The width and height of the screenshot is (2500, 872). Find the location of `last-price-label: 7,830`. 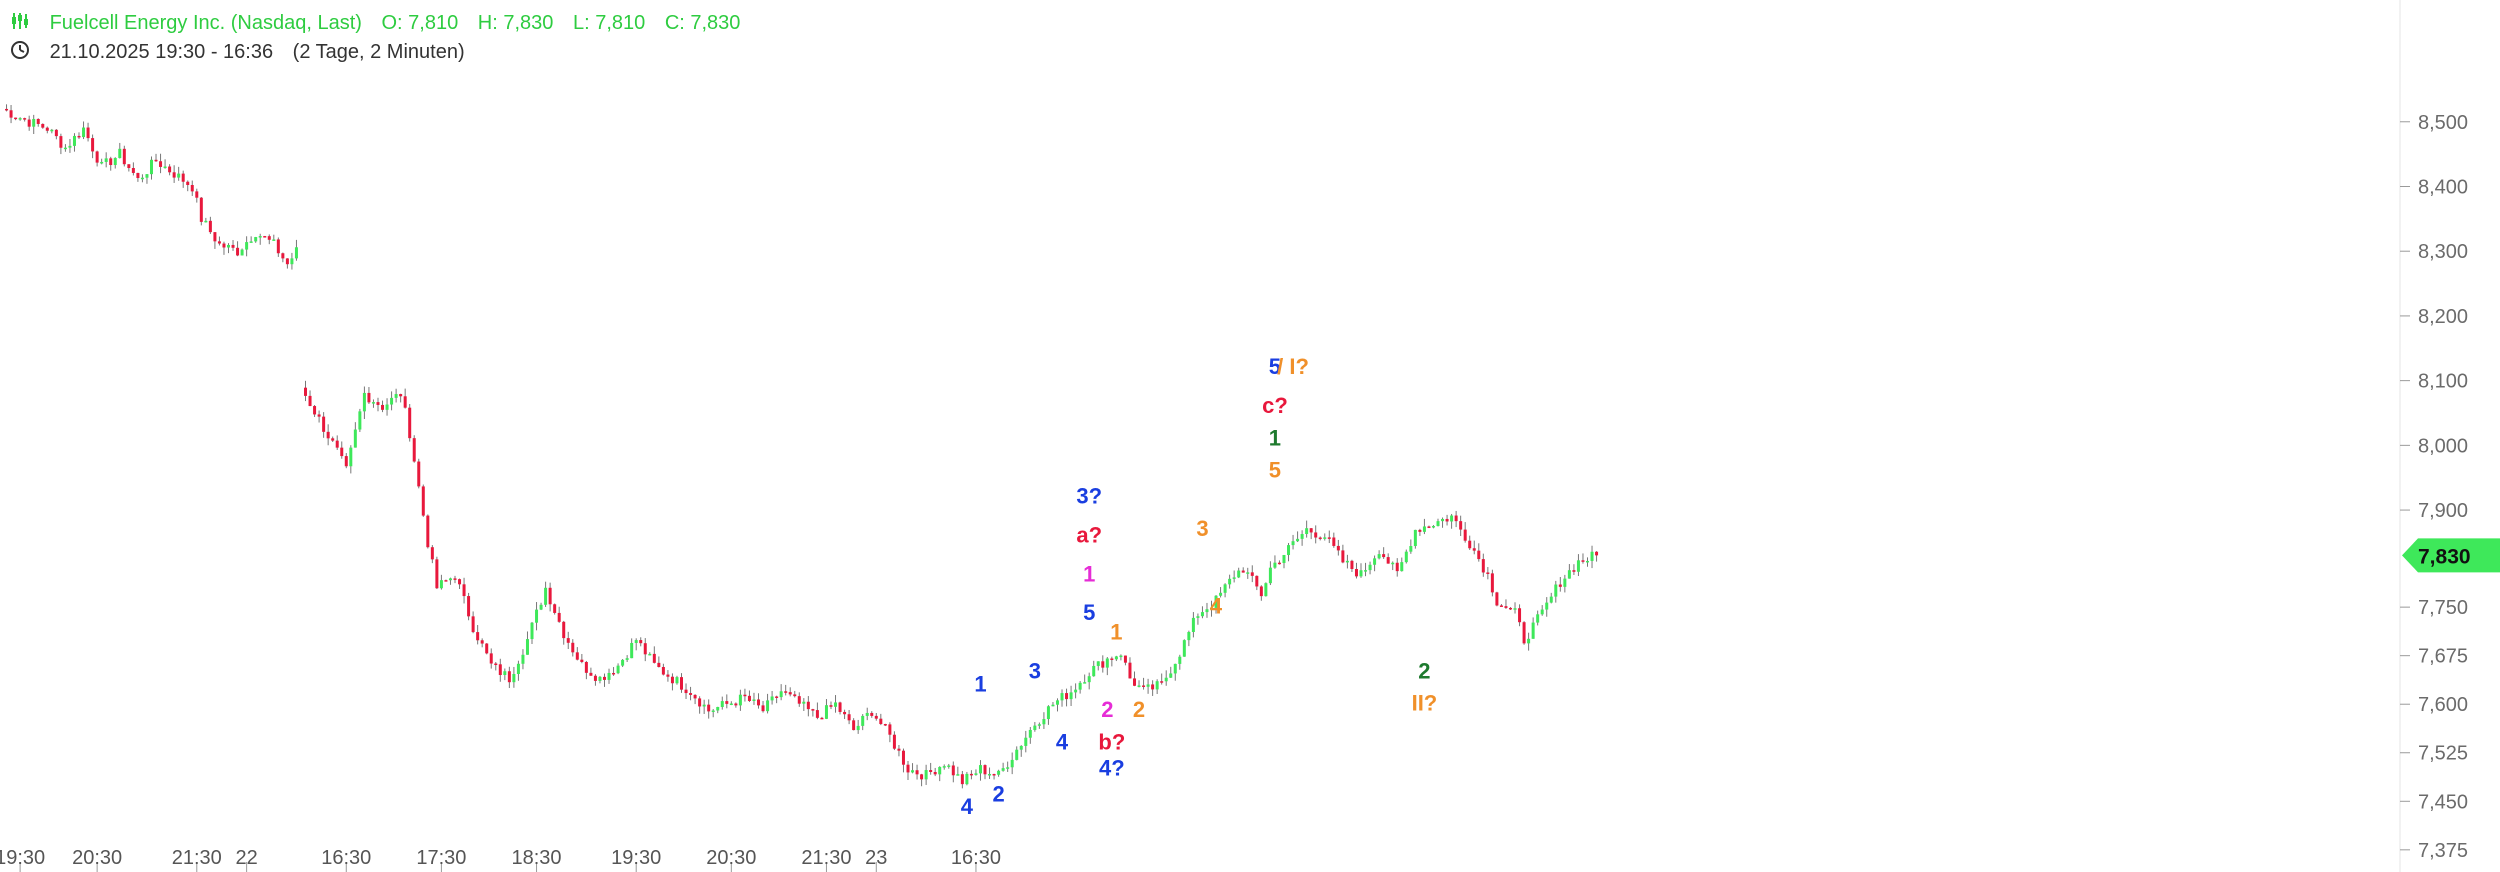

last-price-label: 7,830 is located at coordinates (2444, 556).